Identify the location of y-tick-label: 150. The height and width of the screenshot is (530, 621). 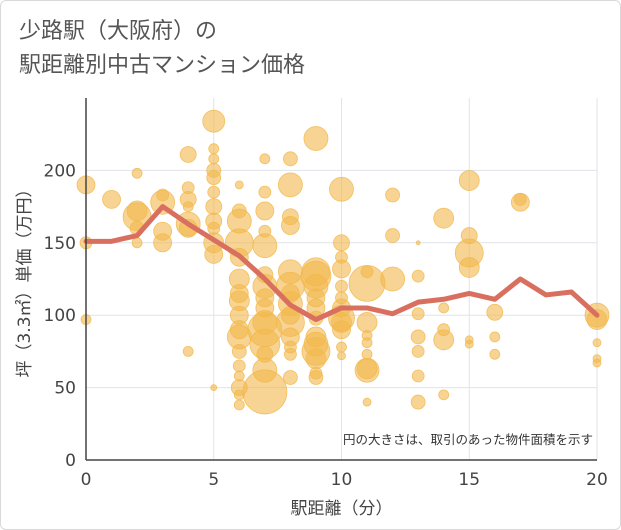
(60, 244).